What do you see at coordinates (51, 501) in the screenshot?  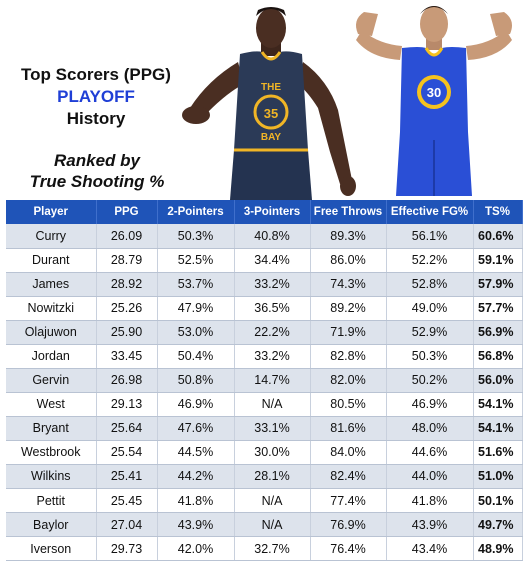 I see `player-name-cell: Pettit` at bounding box center [51, 501].